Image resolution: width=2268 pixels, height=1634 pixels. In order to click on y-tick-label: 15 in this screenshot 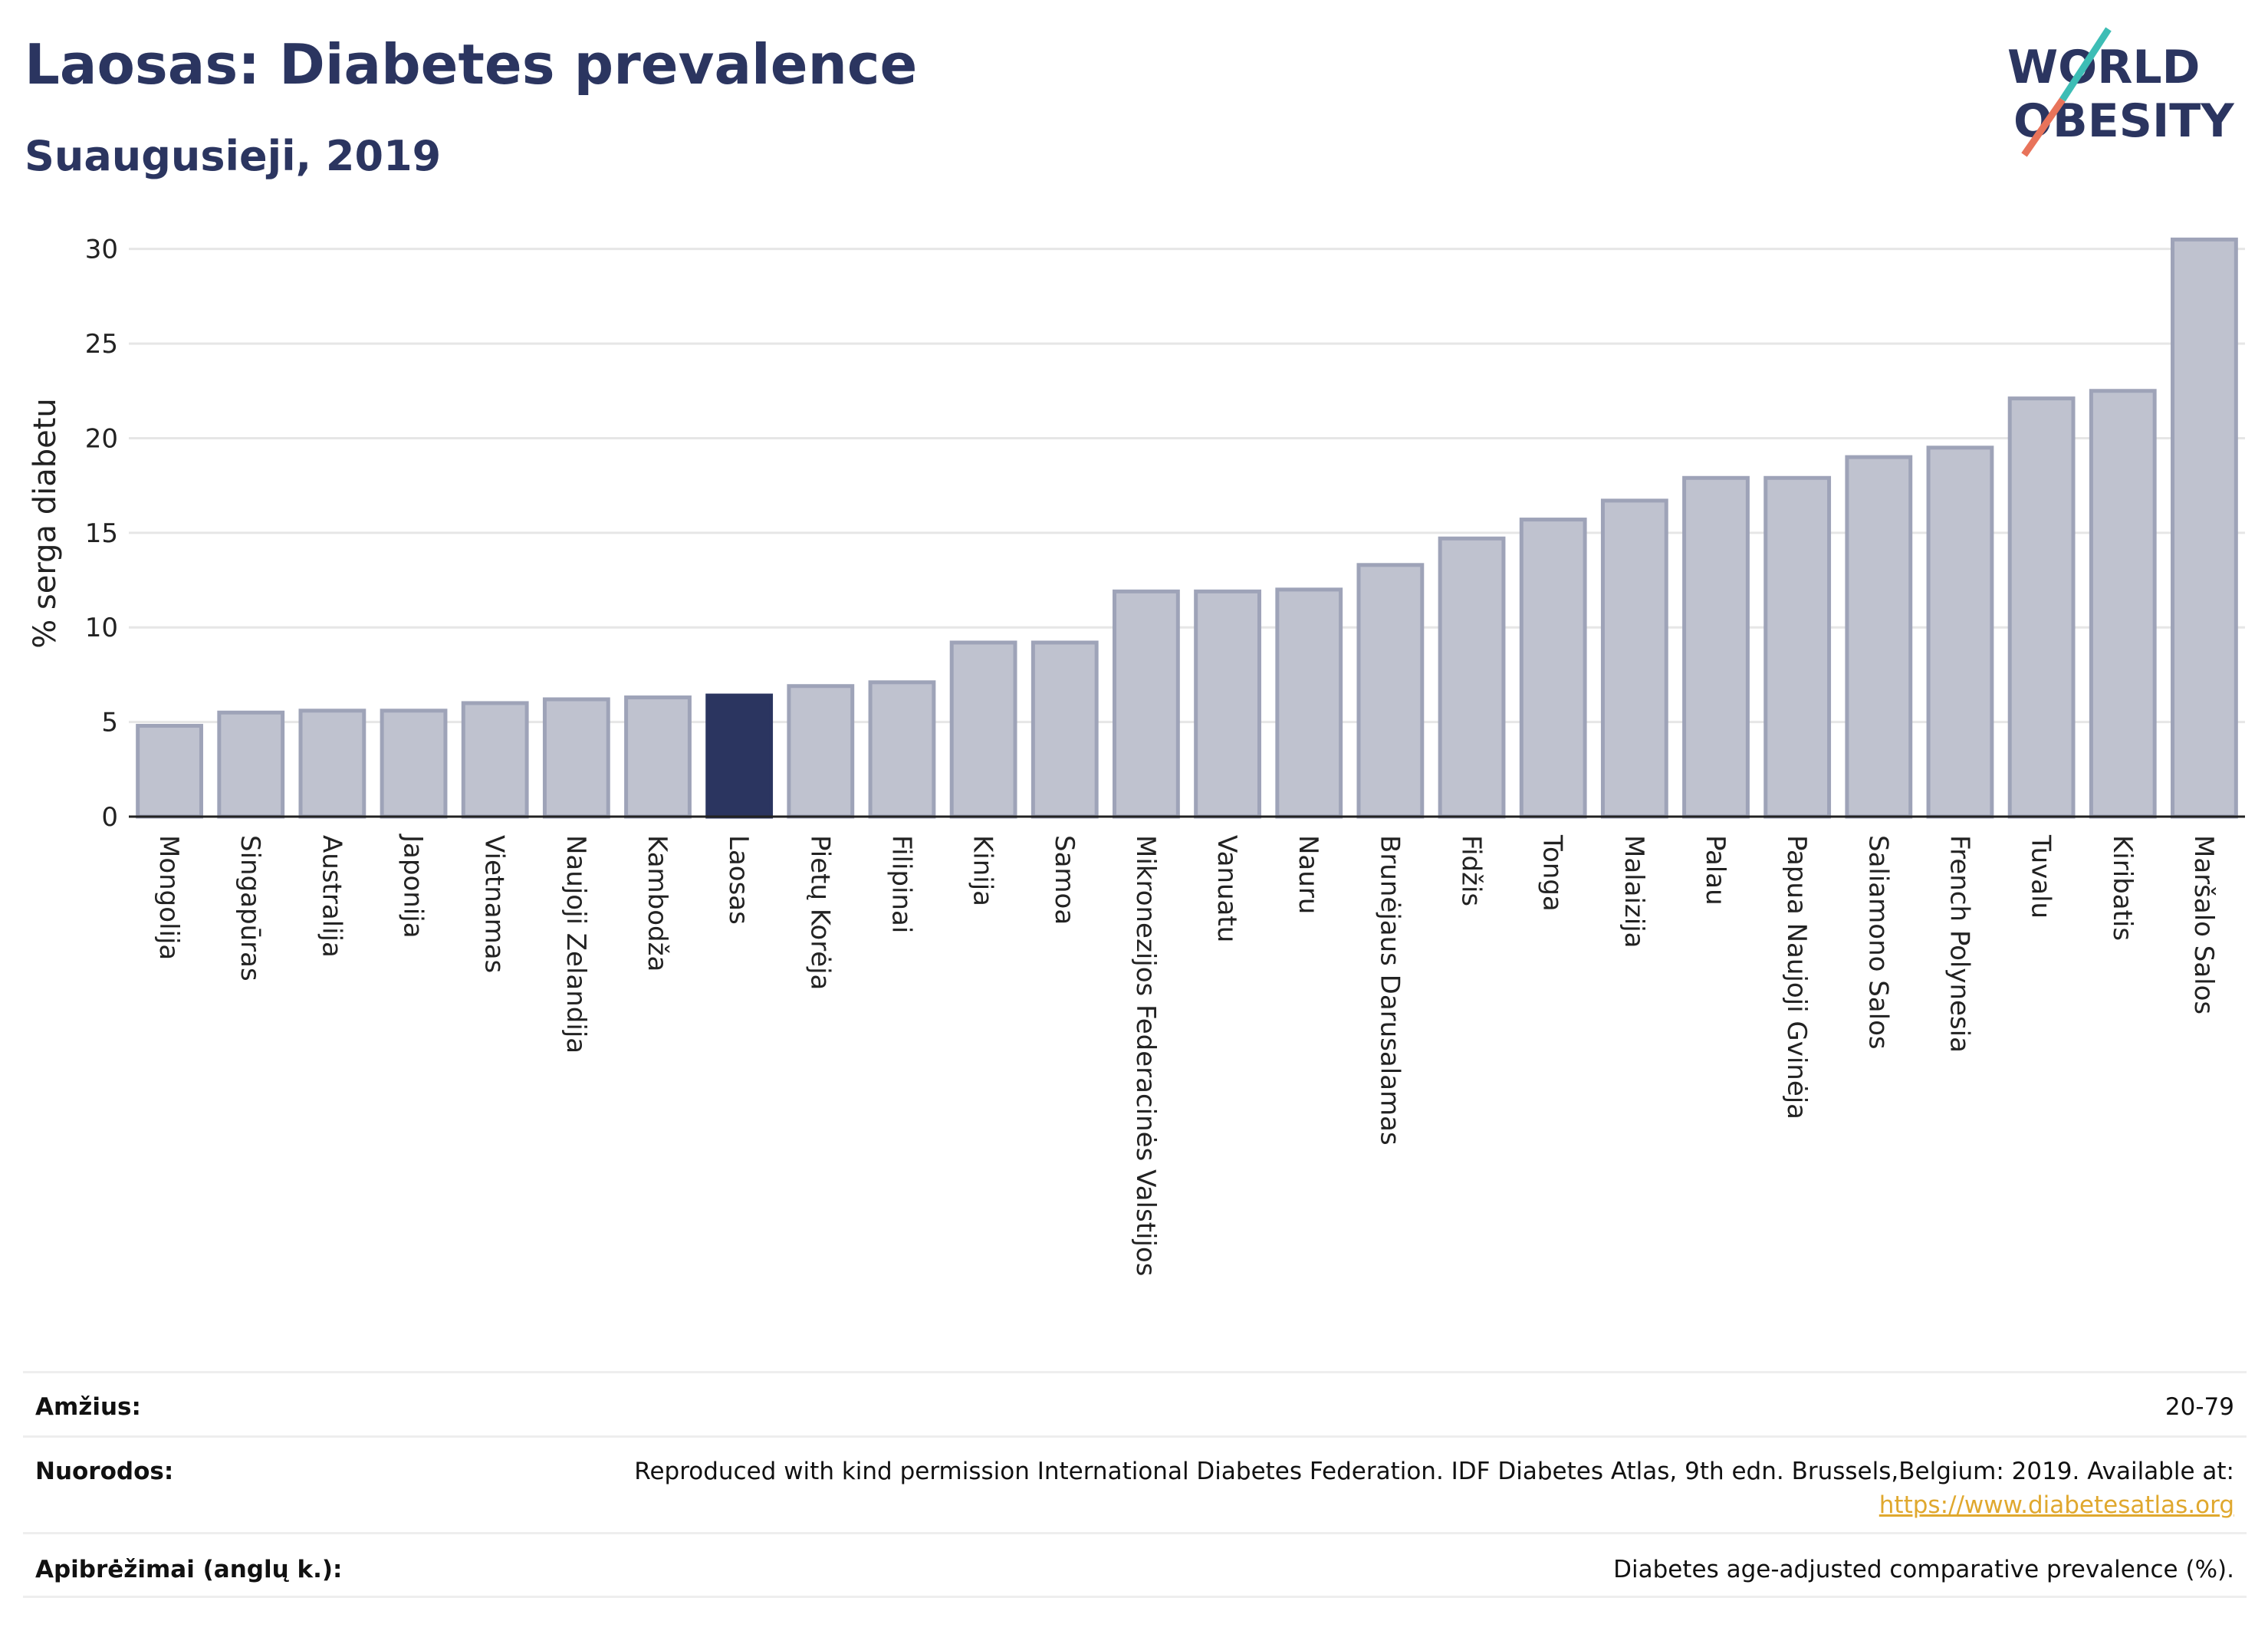, I will do `click(101, 534)`.